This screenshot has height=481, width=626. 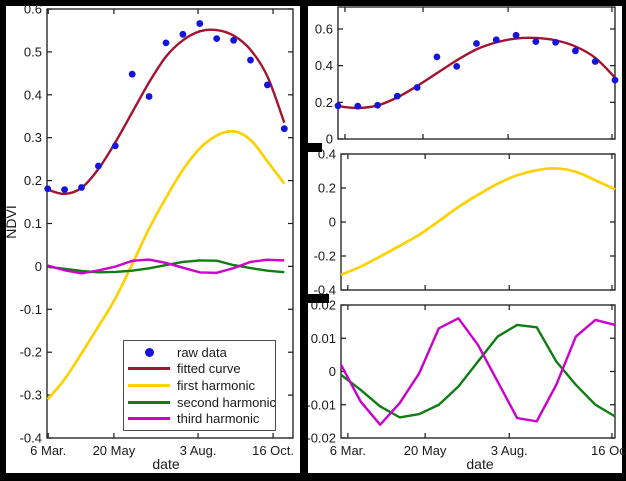 I want to click on series-line-second-harmonic, so click(x=478, y=371).